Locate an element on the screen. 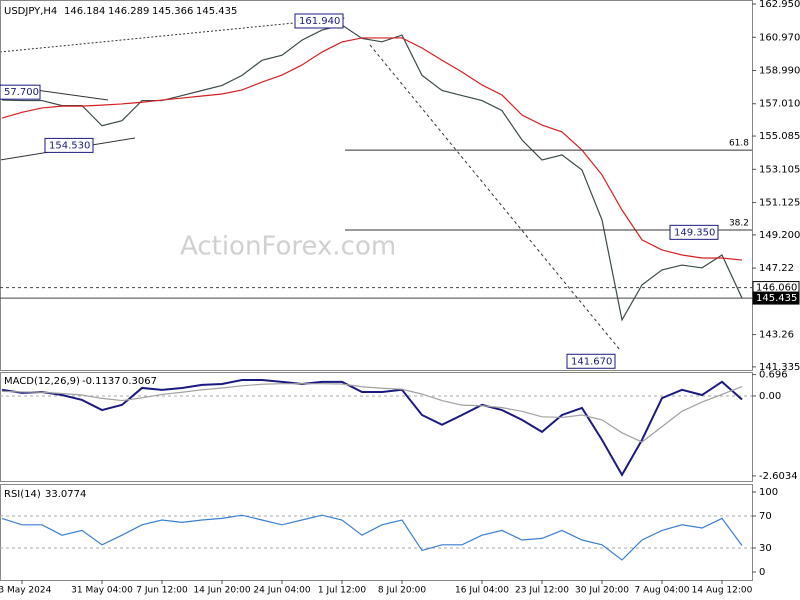 The image size is (800, 600). trendline is located at coordinates (173, 35).